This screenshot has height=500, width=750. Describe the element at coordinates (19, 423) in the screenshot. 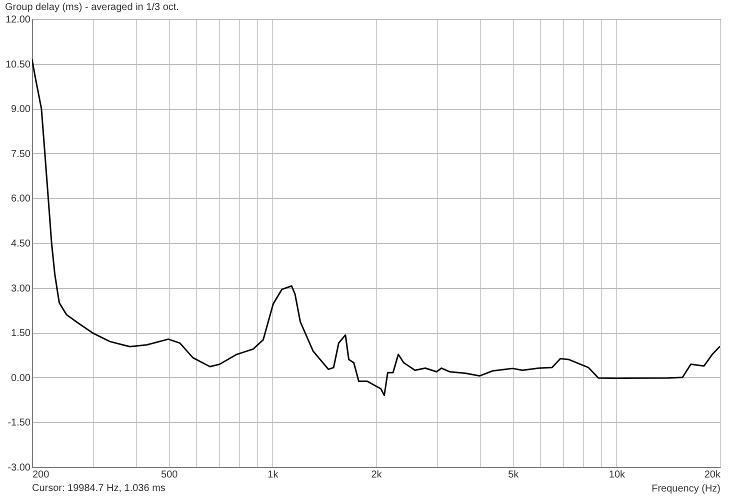

I see `y-tick-label: -1.50` at that location.